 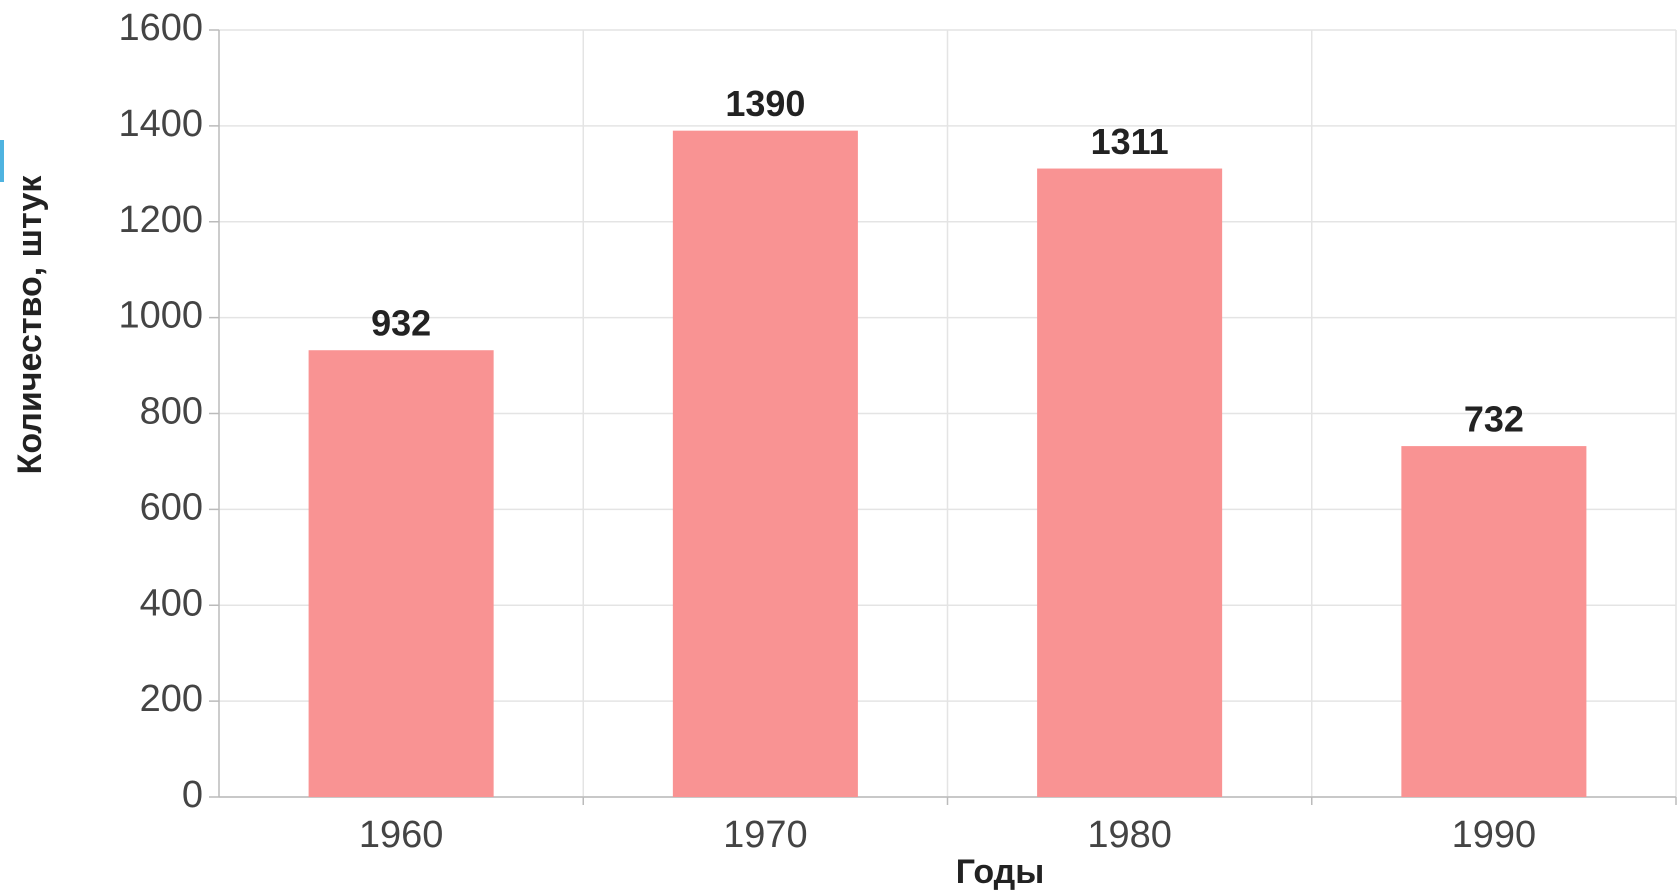 What do you see at coordinates (1130, 141) in the screenshot?
I see `value-label: 1311` at bounding box center [1130, 141].